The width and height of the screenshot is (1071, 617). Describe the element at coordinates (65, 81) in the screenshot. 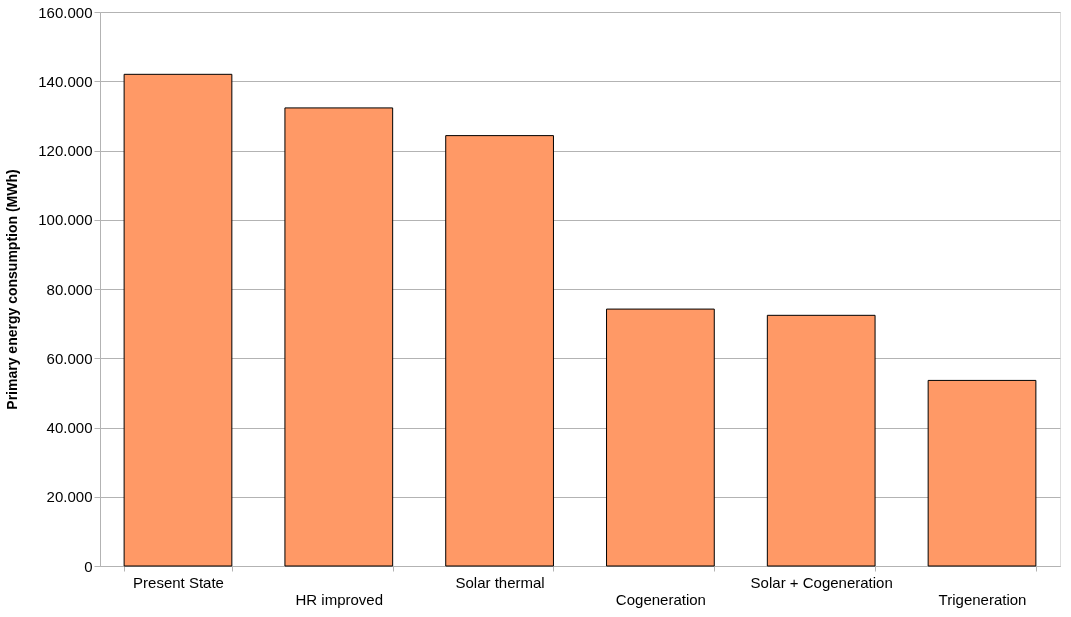

I see `y-tick-label: 140.000` at that location.